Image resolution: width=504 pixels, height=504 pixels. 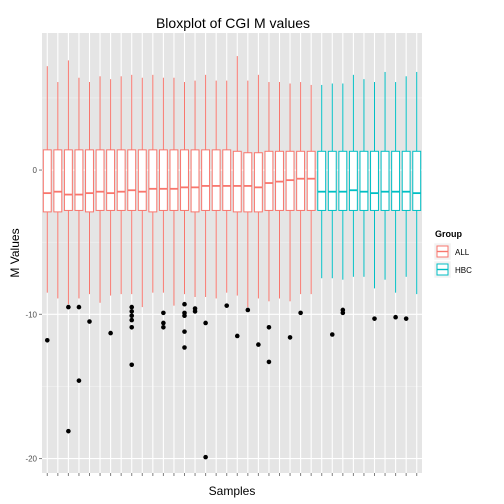 What do you see at coordinates (448, 234) in the screenshot?
I see `legend-title: Group` at bounding box center [448, 234].